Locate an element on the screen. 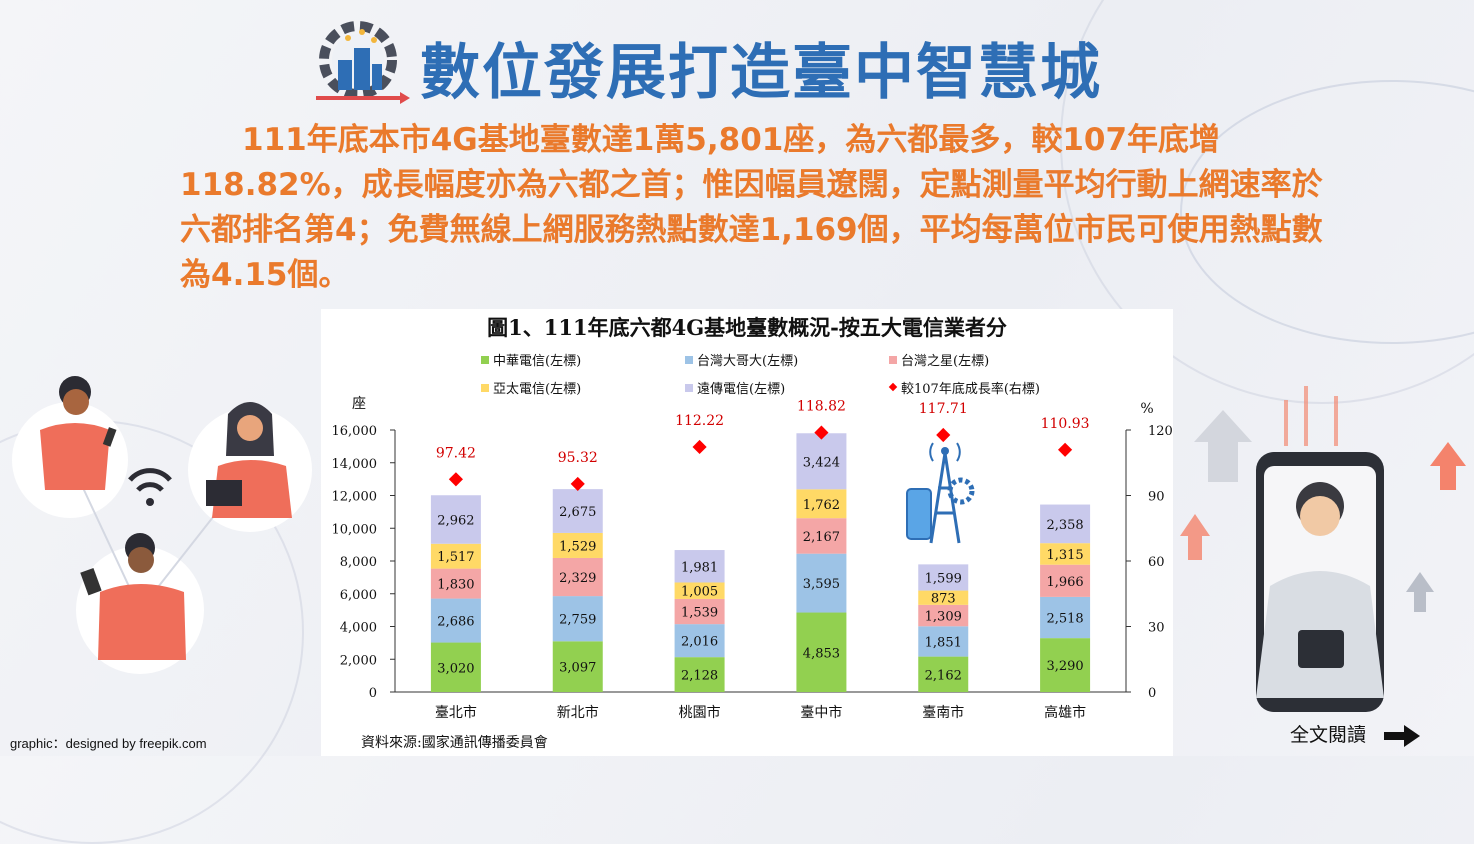 The image size is (1474, 844). legend-item-fet: 遠傳電信(左標) is located at coordinates (735, 389).